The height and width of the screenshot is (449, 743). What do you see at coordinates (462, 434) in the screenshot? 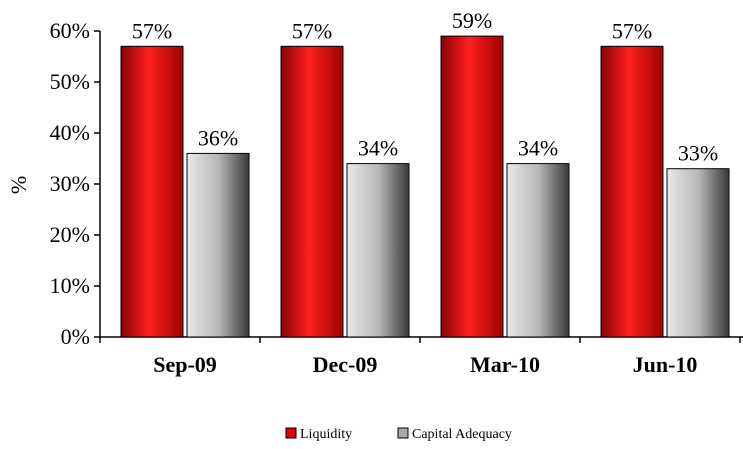
I see `legend-label: Capital Adequacy` at bounding box center [462, 434].